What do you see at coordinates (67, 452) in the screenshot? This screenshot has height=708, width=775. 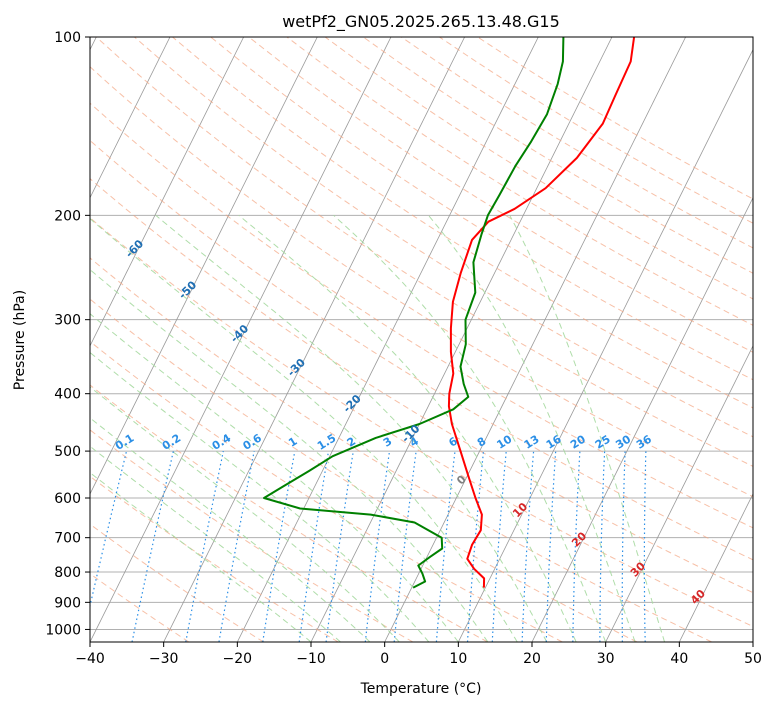 I see `y-tick-label: 500` at bounding box center [67, 452].